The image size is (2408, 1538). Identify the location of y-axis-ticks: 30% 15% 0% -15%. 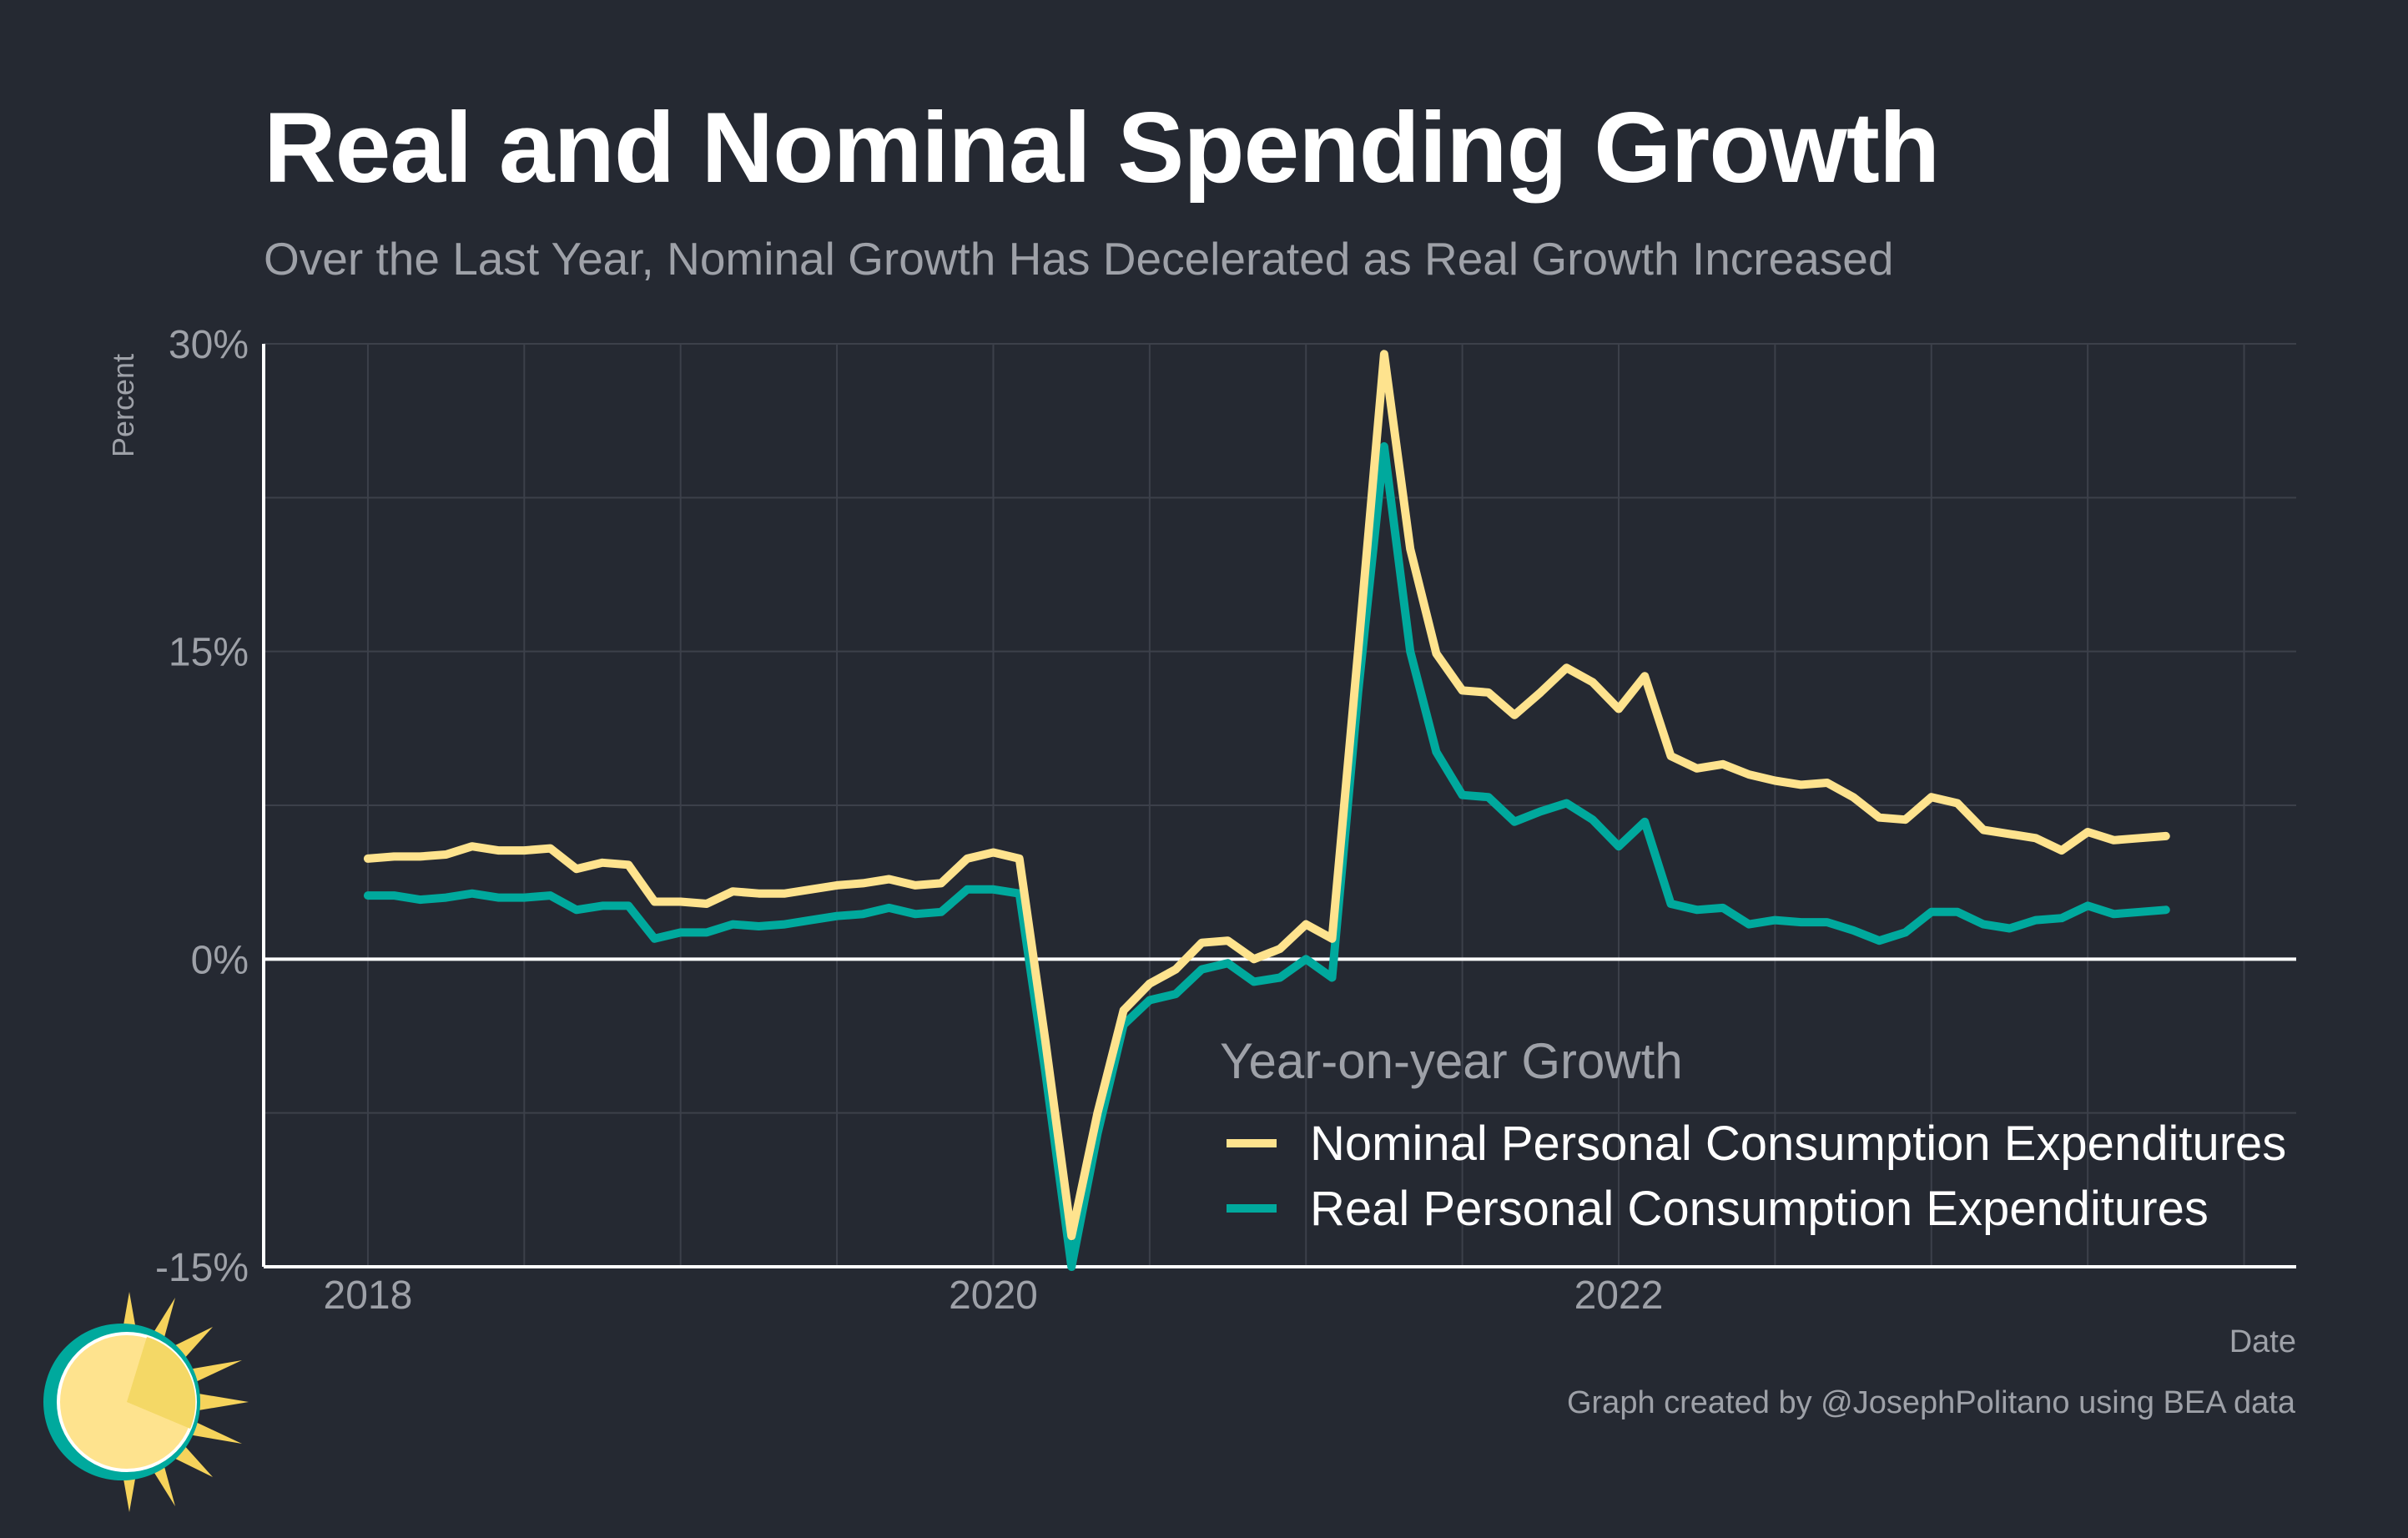
(202, 806).